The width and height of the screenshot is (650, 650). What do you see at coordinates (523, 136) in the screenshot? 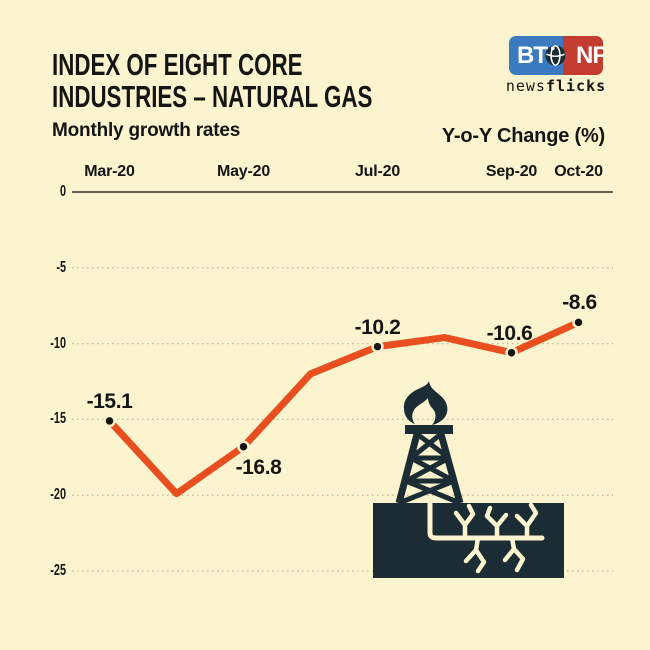
I see `y-axis-unit-label: Y-o-Y Change (%)` at bounding box center [523, 136].